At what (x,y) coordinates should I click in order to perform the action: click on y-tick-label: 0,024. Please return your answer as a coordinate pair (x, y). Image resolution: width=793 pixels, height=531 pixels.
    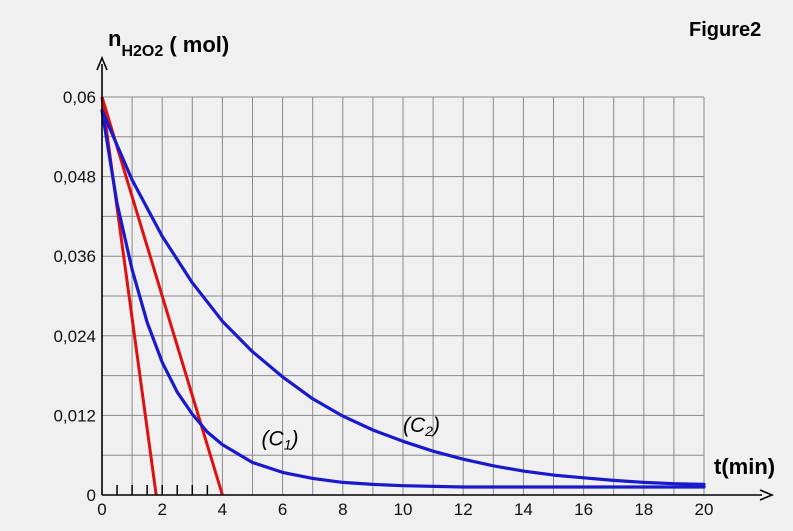
    Looking at the image, I should click on (74, 336).